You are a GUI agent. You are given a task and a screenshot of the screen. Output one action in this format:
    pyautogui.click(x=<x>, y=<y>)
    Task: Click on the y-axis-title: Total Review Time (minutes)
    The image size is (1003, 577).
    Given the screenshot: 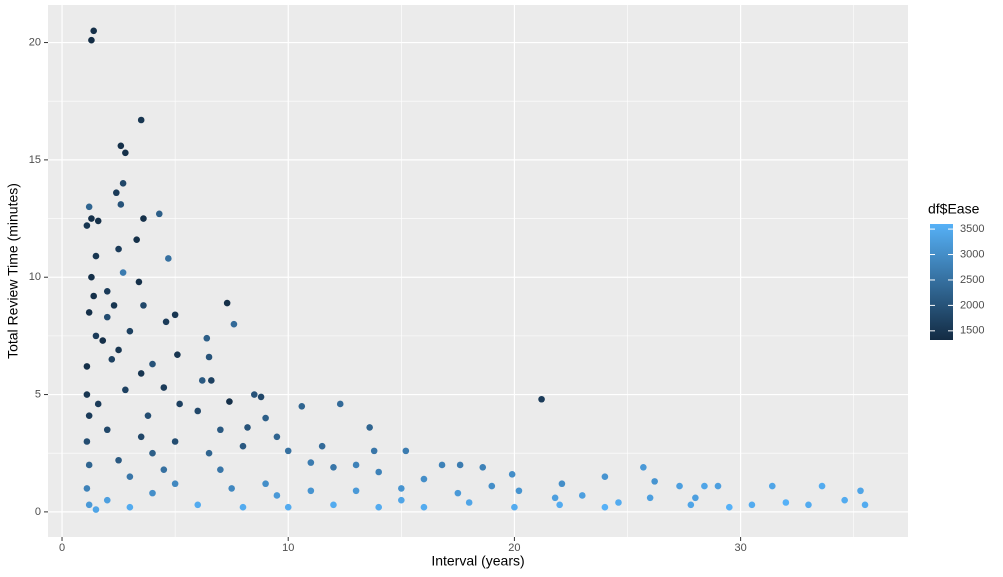 What is the action you would take?
    pyautogui.click(x=13, y=271)
    